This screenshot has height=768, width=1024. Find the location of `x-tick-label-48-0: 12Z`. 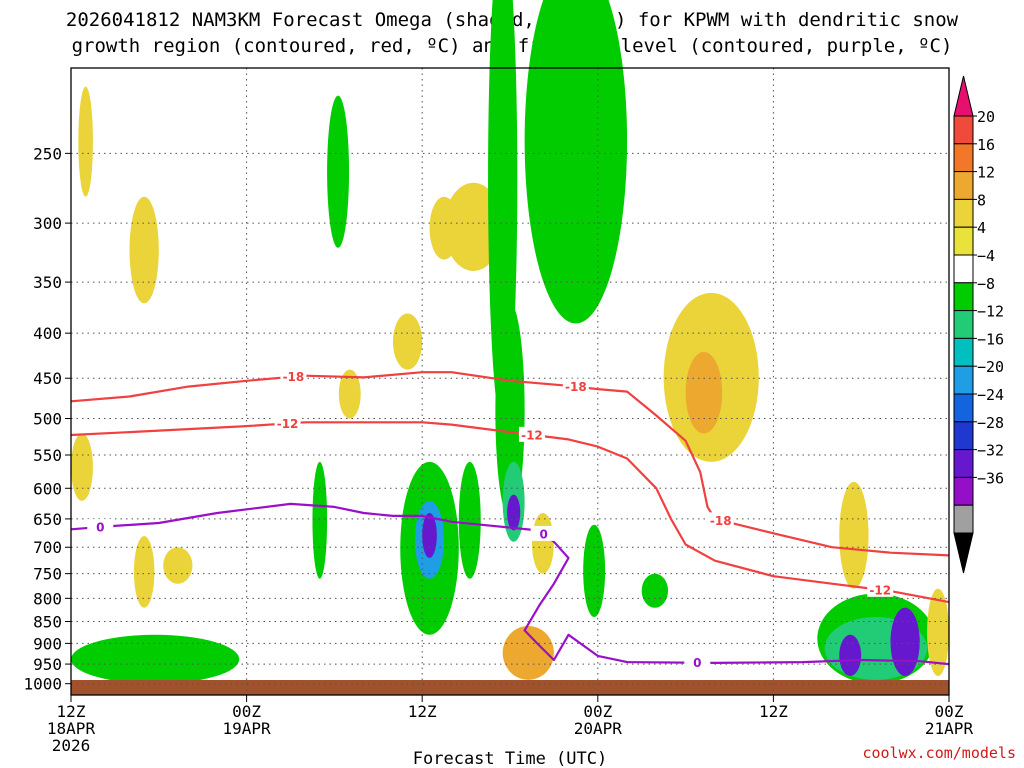

x-tick-label-48-0: 12Z is located at coordinates (773, 711).